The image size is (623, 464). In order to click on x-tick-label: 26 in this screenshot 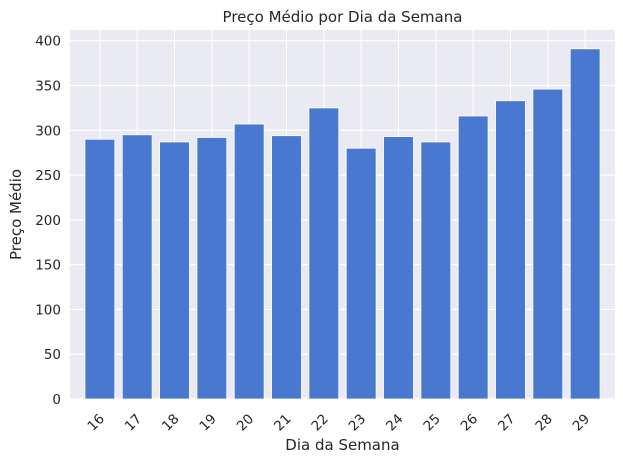, I will do `click(469, 422)`.